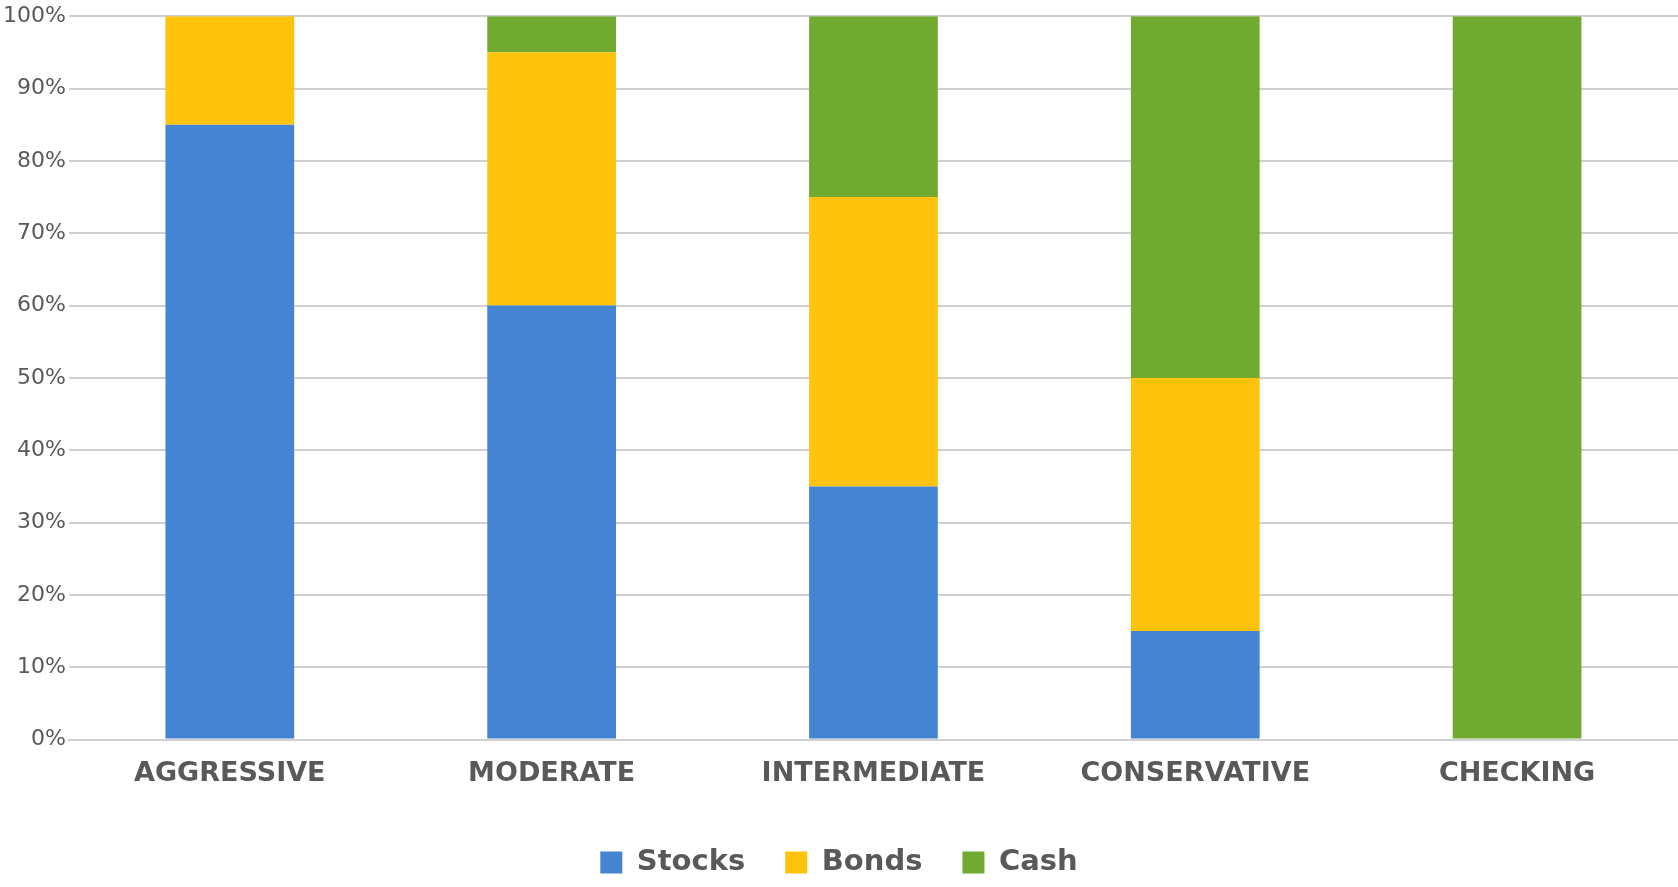 The width and height of the screenshot is (1678, 887). I want to click on legend-label: Bonds, so click(872, 860).